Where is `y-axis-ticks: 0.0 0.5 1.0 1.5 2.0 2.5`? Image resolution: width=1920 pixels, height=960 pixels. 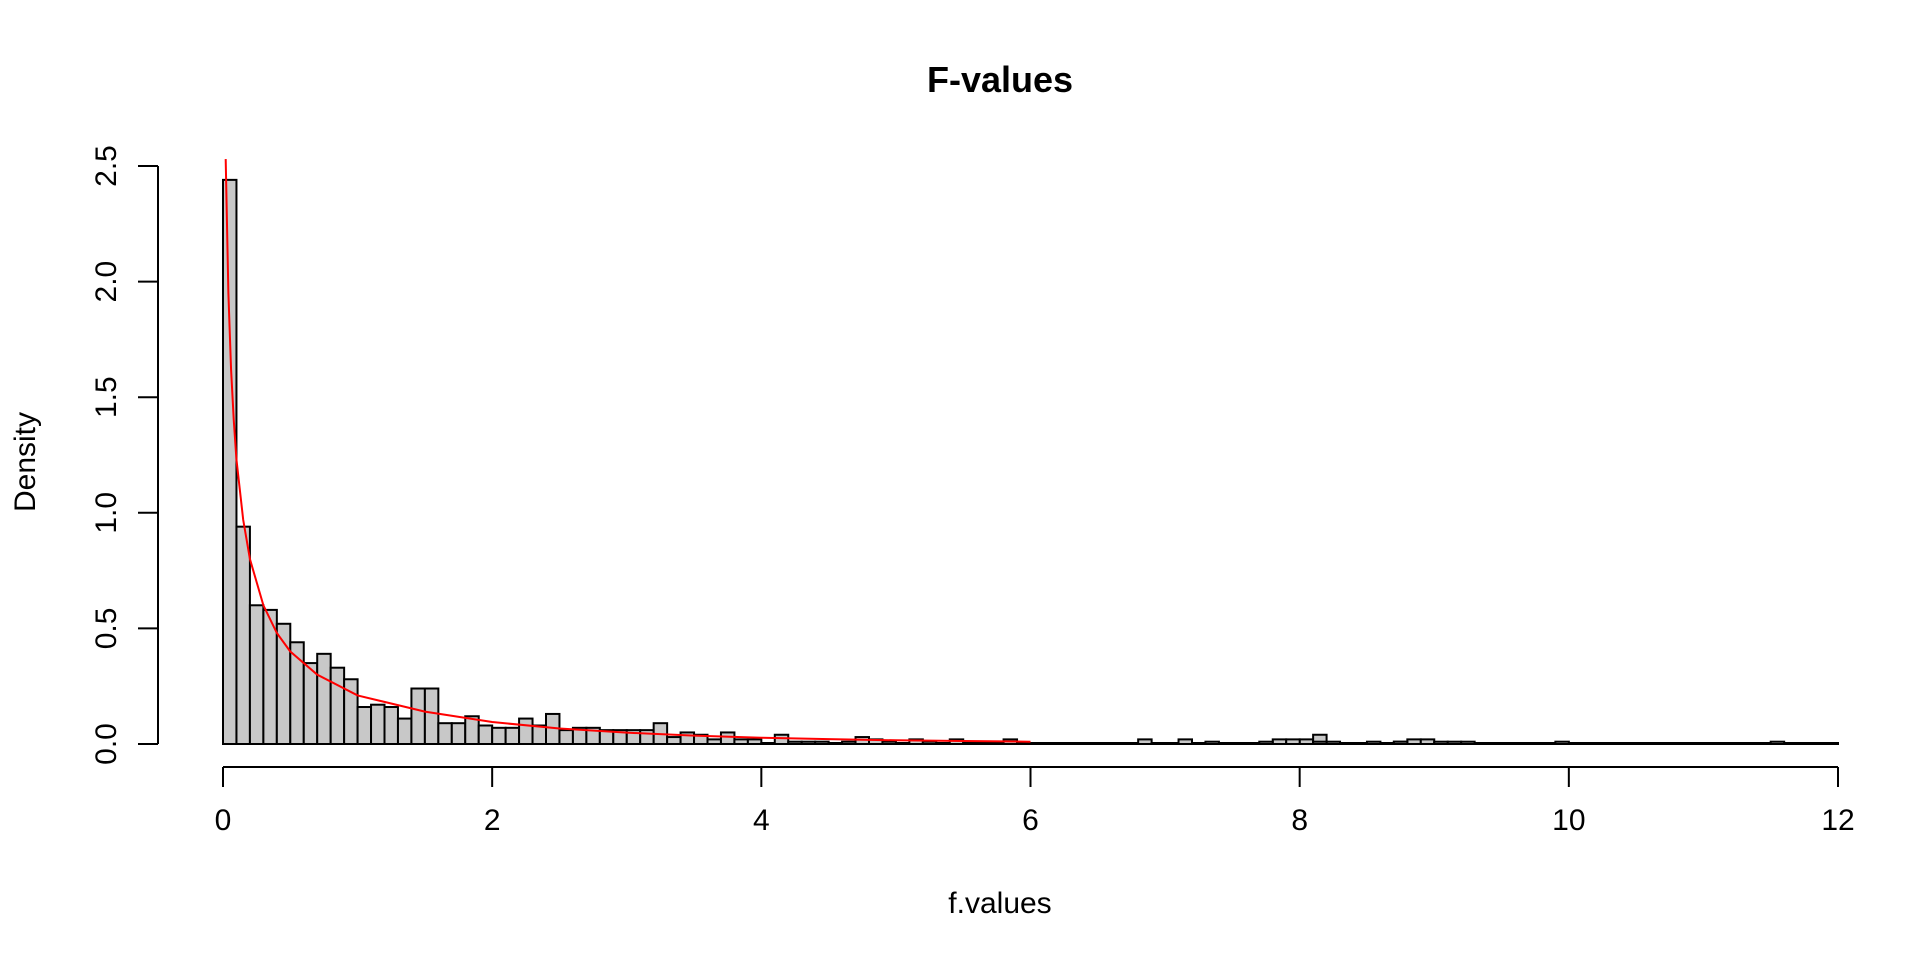
y-axis-ticks: 0.0 0.5 1.0 1.5 2.0 2.5 is located at coordinates (124, 455).